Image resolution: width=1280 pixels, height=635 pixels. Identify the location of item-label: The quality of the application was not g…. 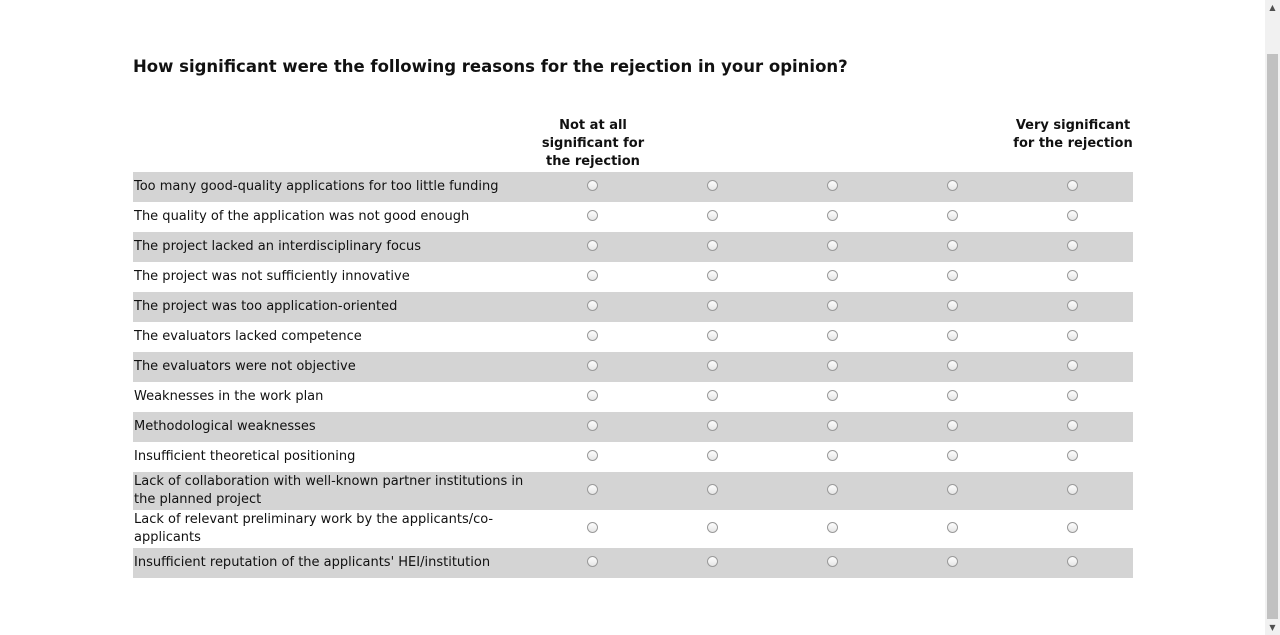
(302, 216).